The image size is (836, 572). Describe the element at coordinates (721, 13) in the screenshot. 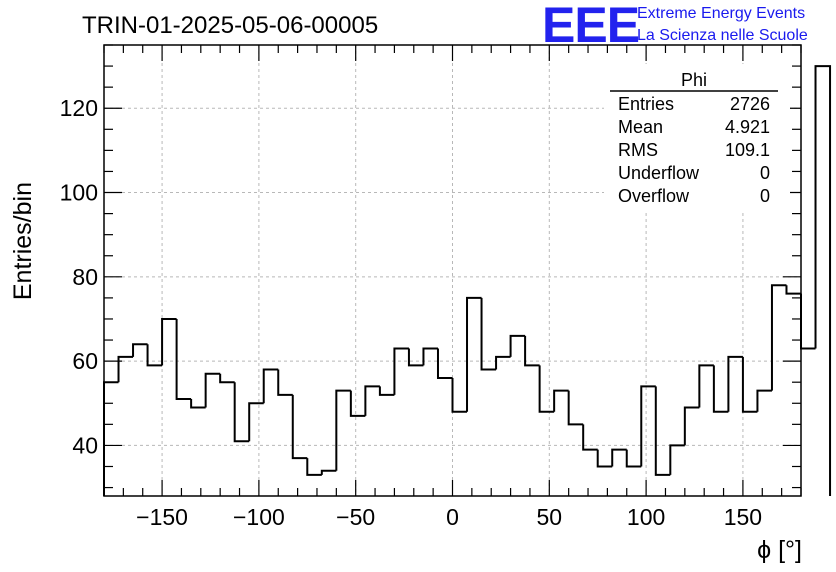

I see `eee-line-1: Extreme Energy Events` at that location.